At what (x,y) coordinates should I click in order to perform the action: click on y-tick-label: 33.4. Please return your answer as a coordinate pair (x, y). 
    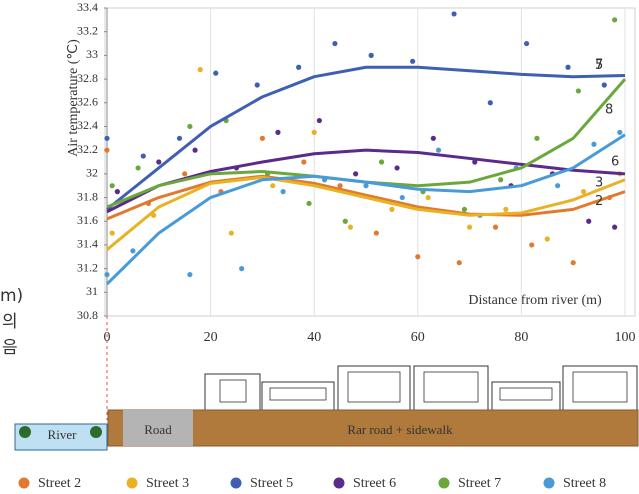
    Looking at the image, I should click on (87, 7).